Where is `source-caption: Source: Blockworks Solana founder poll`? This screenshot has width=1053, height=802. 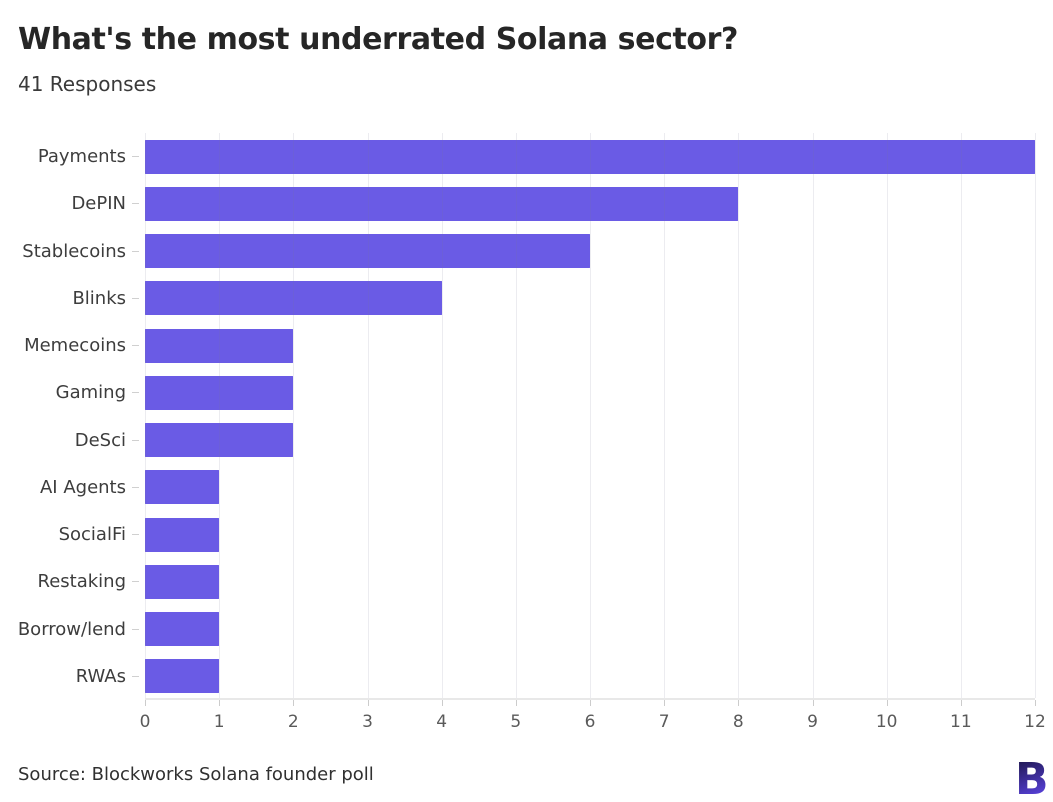 source-caption: Source: Blockworks Solana founder poll is located at coordinates (196, 774).